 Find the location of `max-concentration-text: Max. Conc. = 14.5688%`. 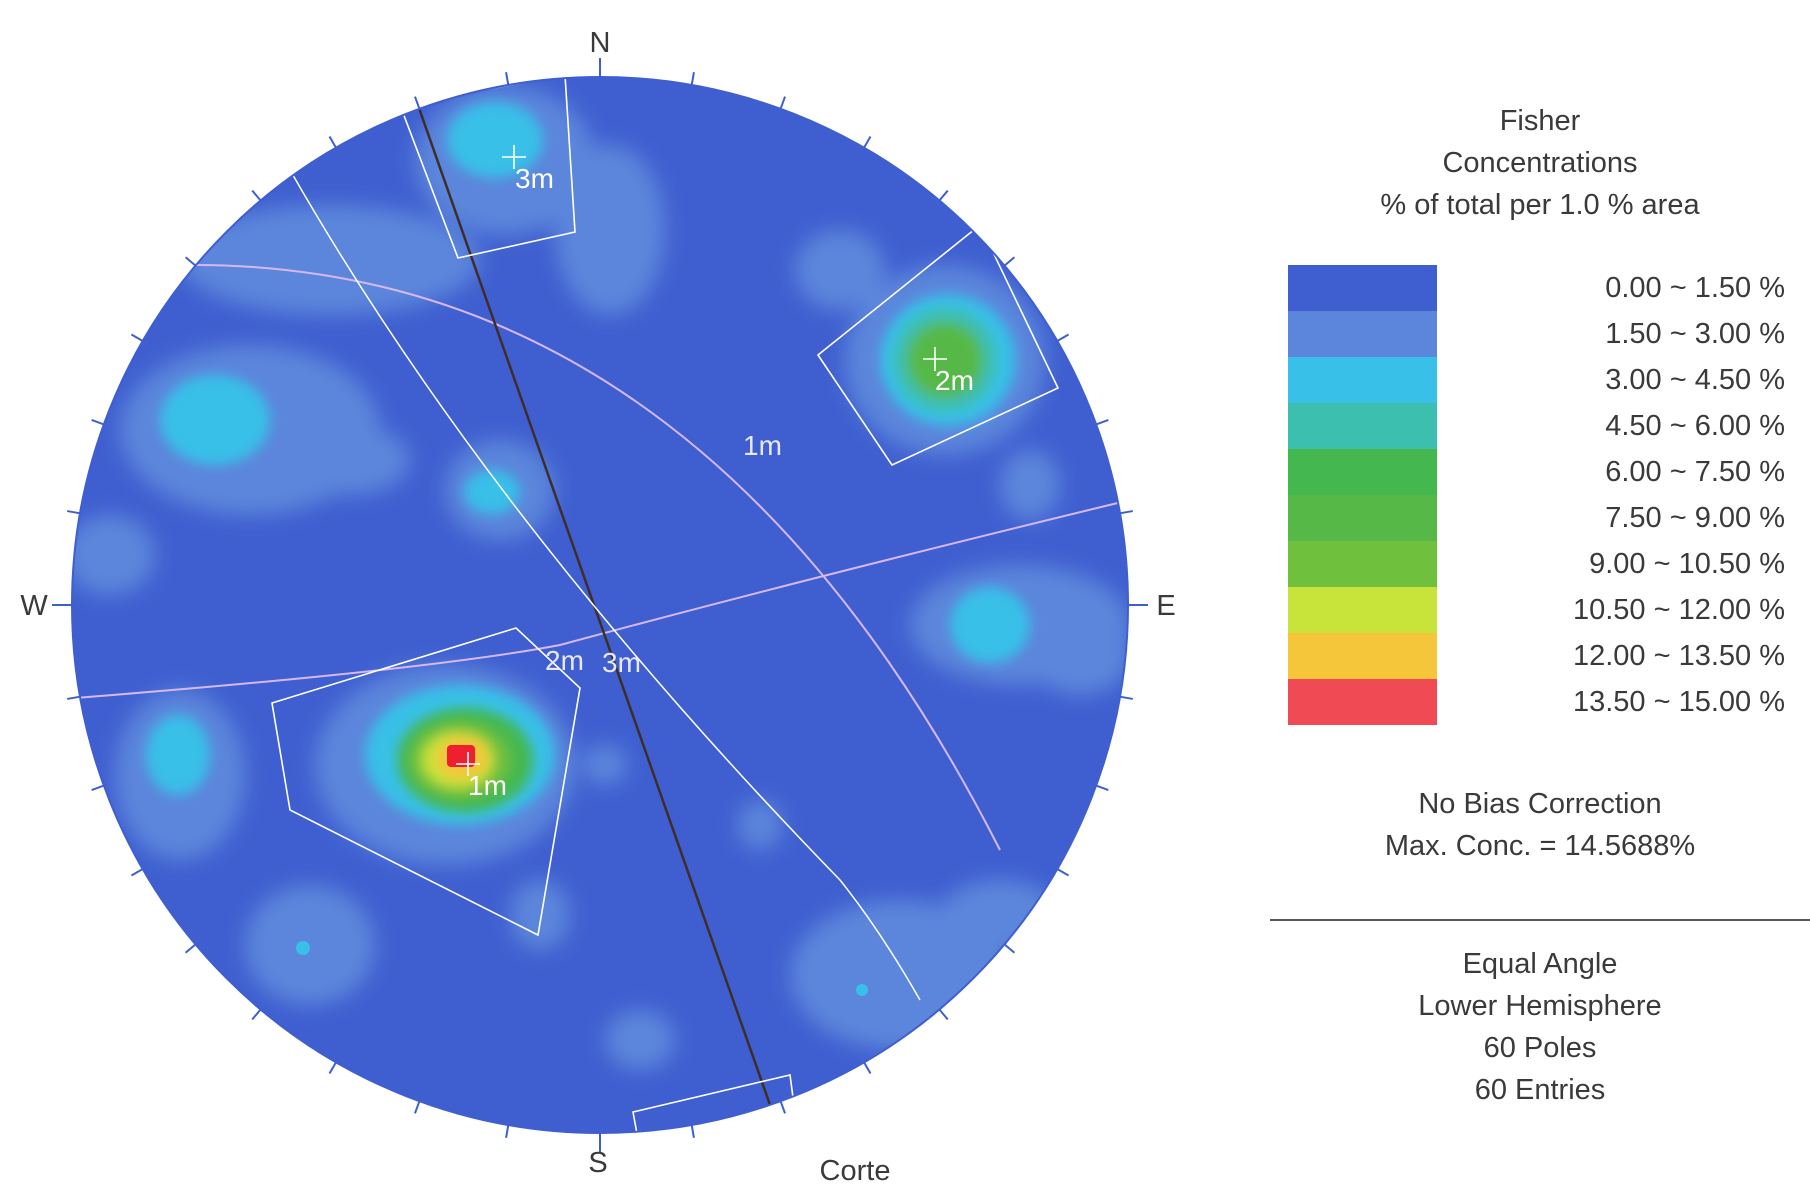

max-concentration-text: Max. Conc. = 14.5688% is located at coordinates (1540, 846).